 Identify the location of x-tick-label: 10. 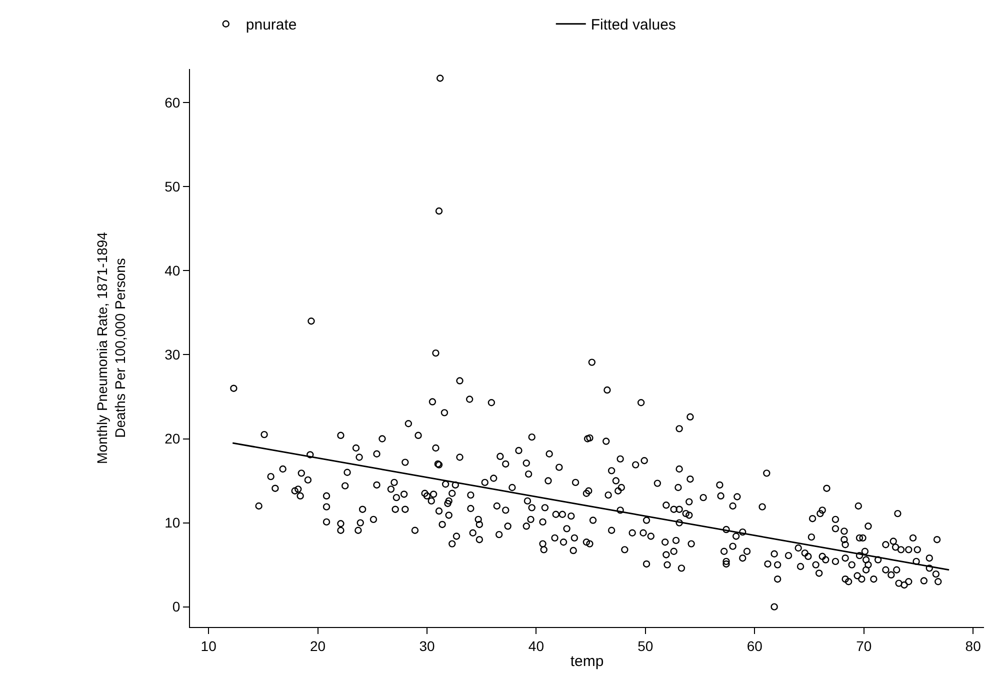
(208, 646).